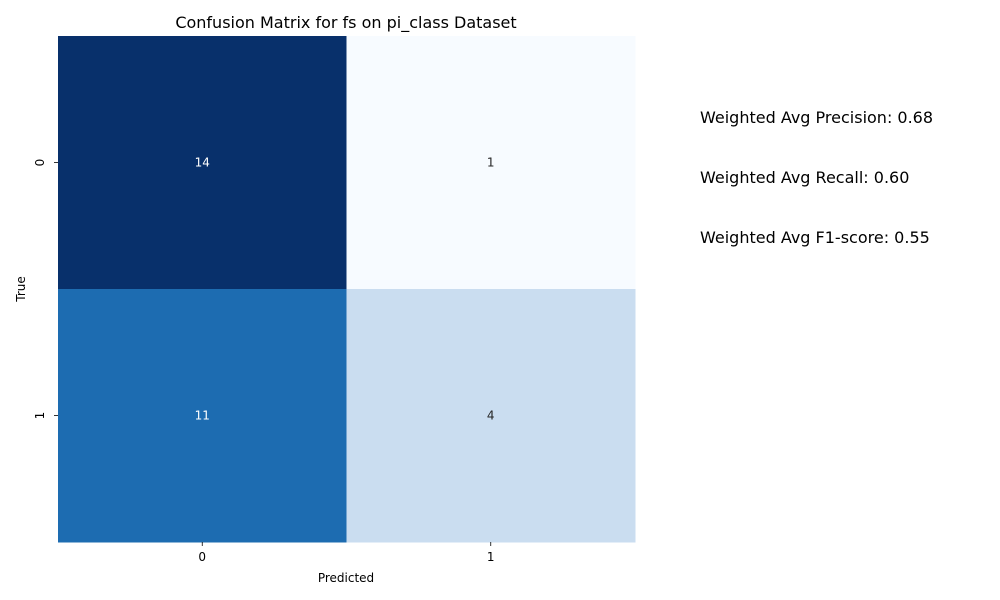  I want to click on y-axis-label: True, so click(21, 289).